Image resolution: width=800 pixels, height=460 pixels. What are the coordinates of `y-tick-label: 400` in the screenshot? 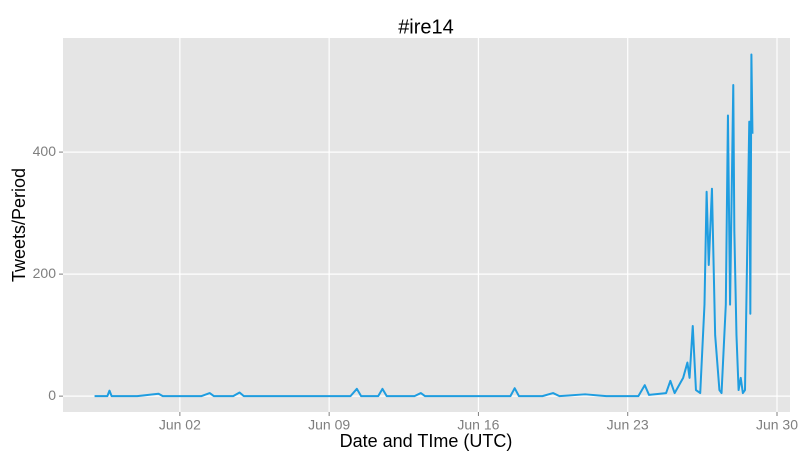 It's located at (45, 151).